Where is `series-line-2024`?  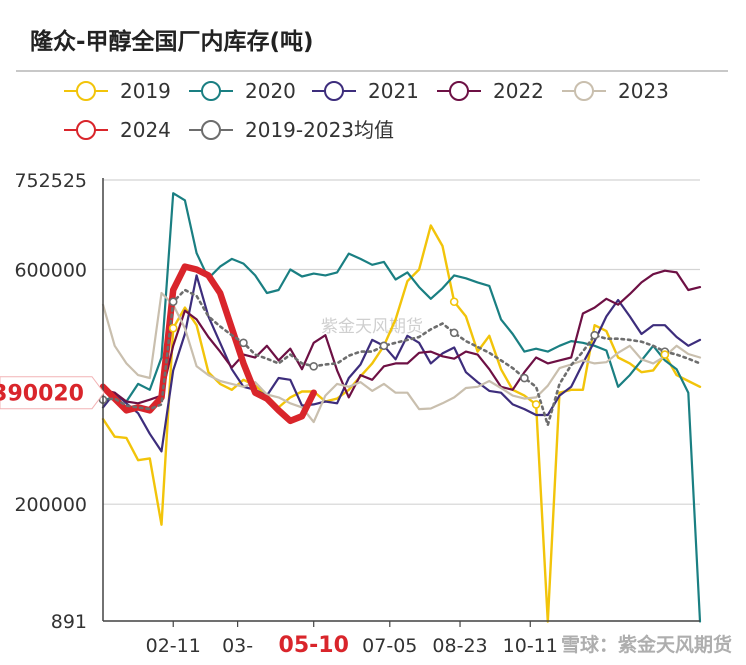
series-line-2024 is located at coordinates (208, 344).